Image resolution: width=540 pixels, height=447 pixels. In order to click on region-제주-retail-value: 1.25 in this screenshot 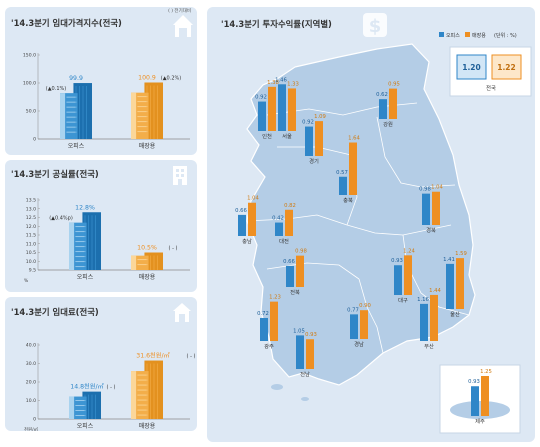, I will do `click(486, 372)`.